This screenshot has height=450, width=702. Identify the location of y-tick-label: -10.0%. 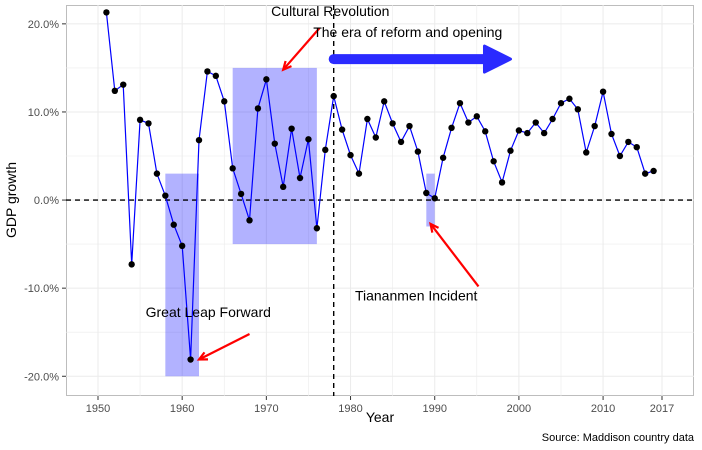
(41, 289).